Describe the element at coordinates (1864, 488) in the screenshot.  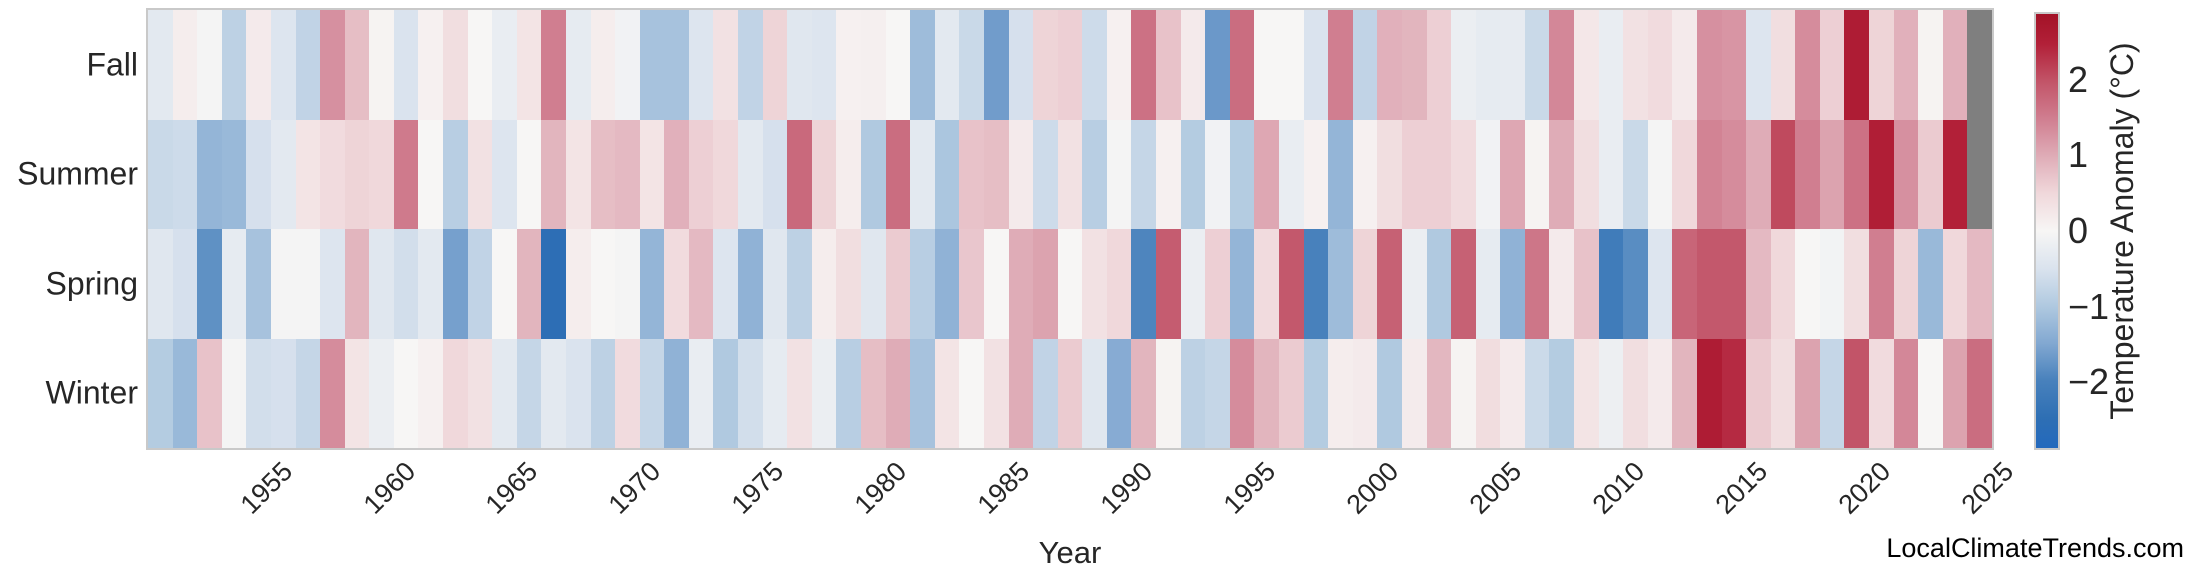
I see `x-tick-label: 2020` at that location.